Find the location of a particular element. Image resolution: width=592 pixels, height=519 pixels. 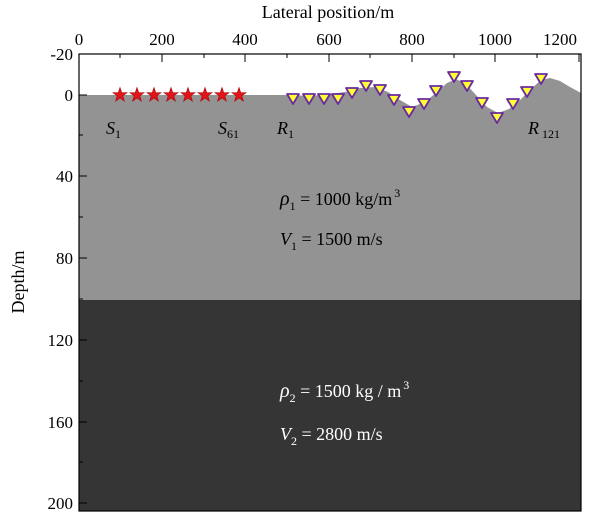

left-tick-label: 0 is located at coordinates (69, 95).